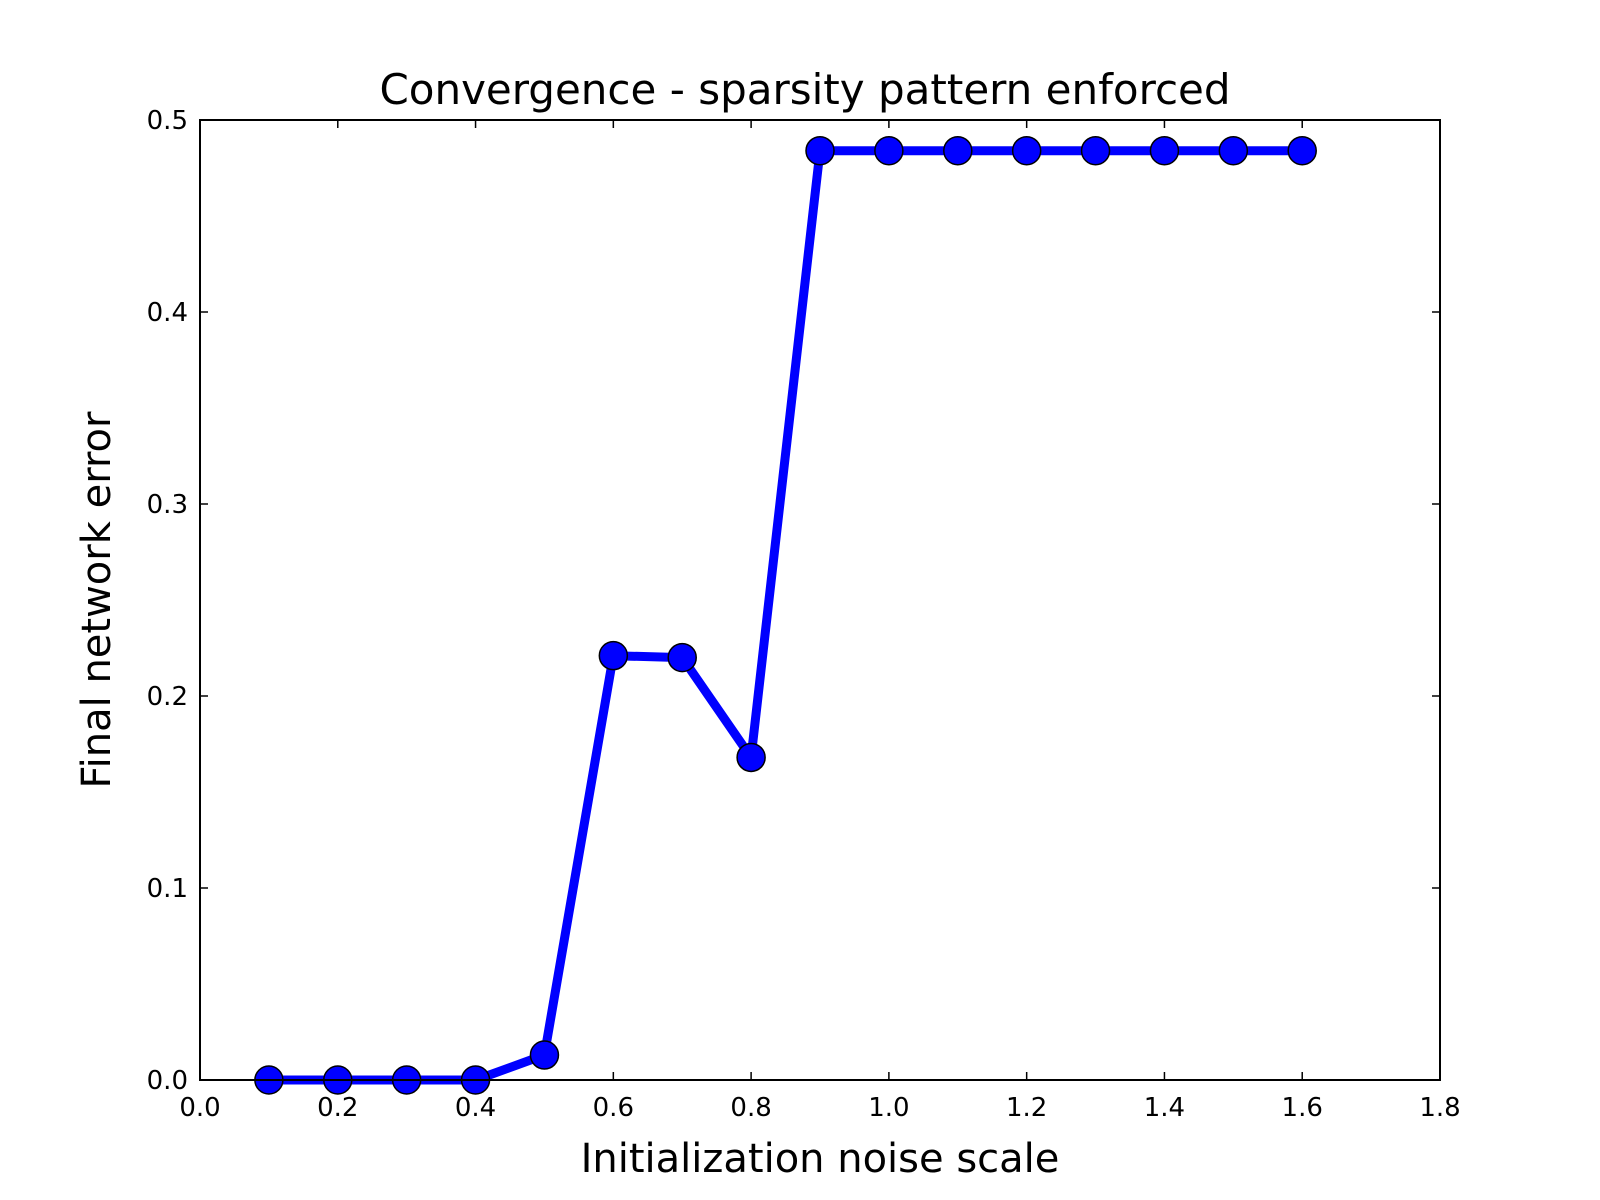 Image resolution: width=1600 pixels, height=1200 pixels. Describe the element at coordinates (804, 89) in the screenshot. I see `chart-title: Convergence - sparsity pattern enforced` at that location.